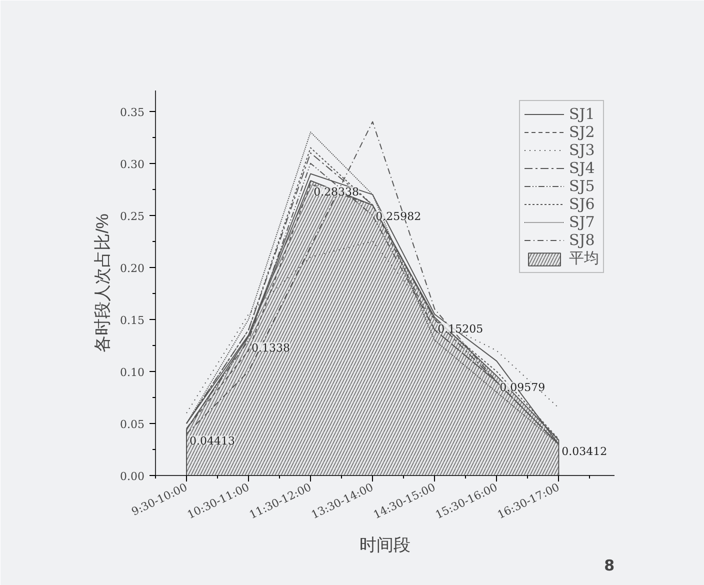  What do you see at coordinates (337, 192) in the screenshot?
I see `data-label: 0.28338` at bounding box center [337, 192].